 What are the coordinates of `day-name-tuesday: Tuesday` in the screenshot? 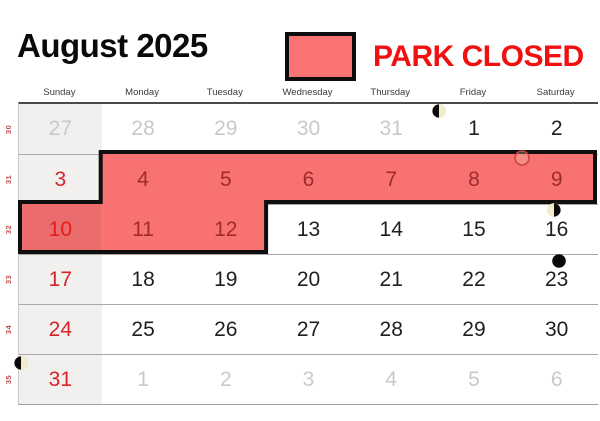 It's located at (224, 92).